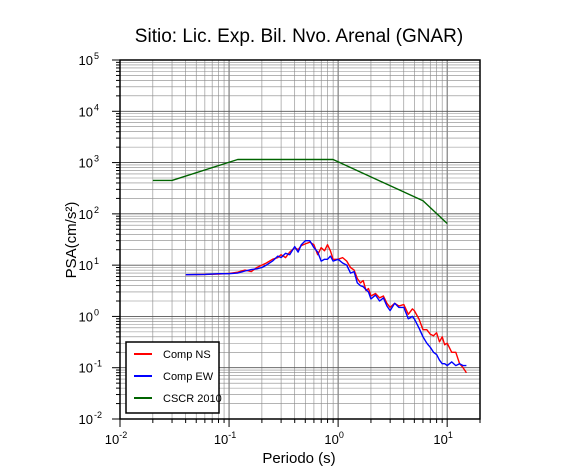 This screenshot has width=586, height=475. I want to click on y-tick-exponent: 0, so click(96, 312).